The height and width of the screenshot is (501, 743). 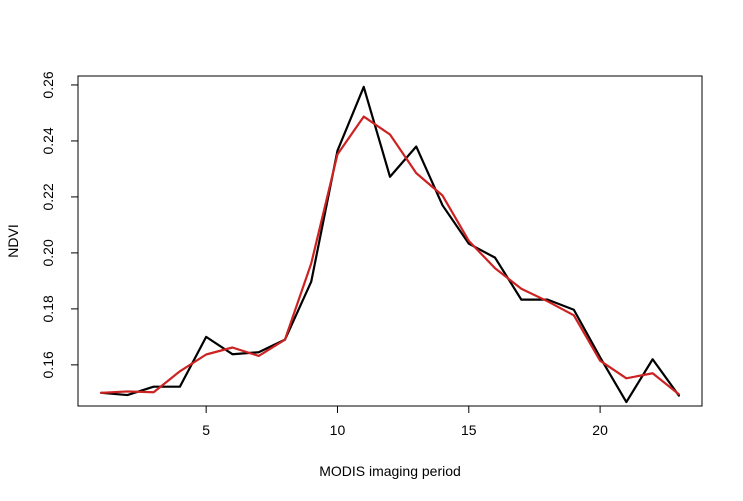 I want to click on y-tick-label: 0.18, so click(x=48, y=308).